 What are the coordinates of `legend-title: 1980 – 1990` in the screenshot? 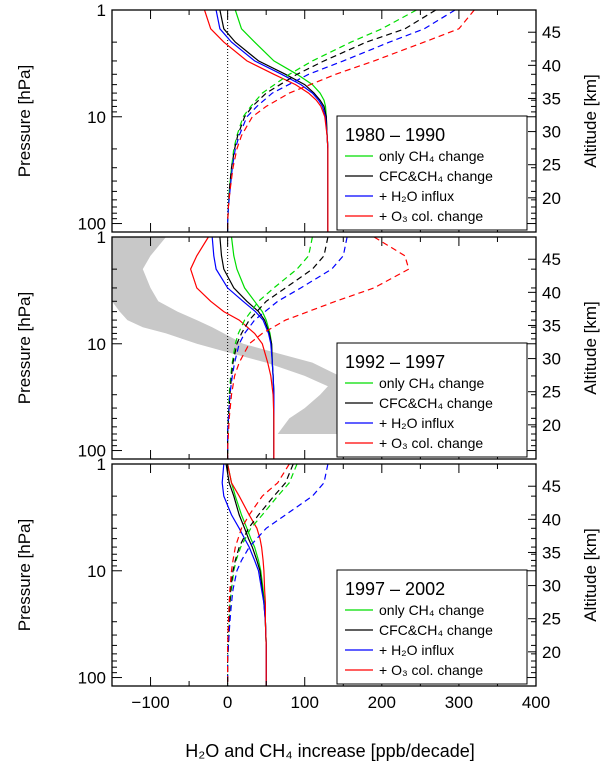 It's located at (395, 135).